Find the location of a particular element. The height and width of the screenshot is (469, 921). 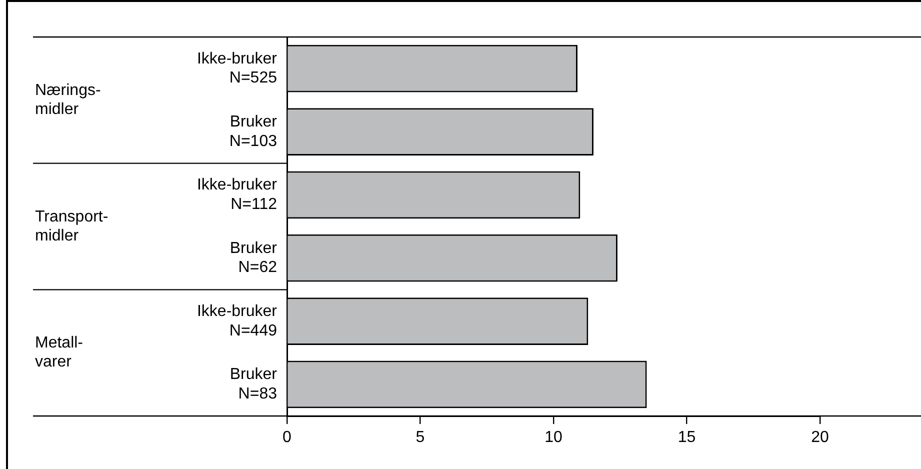

x-tick-label: 15 is located at coordinates (687, 437).